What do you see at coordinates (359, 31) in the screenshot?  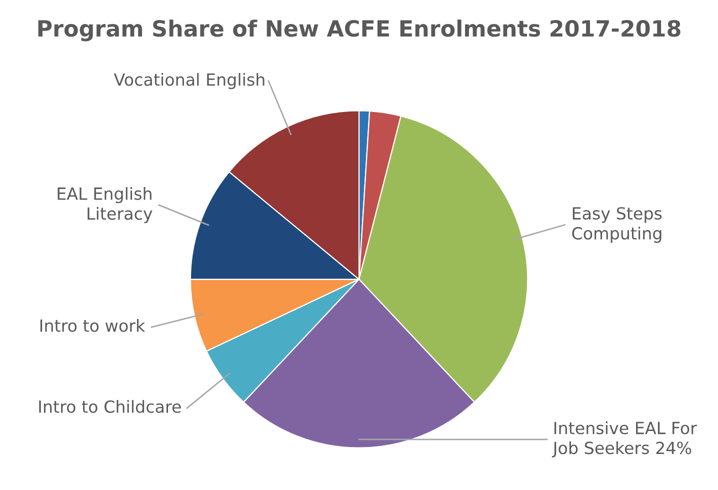 I see `chart-title: Program Share of New ACFE Enrolments 2017-2018` at bounding box center [359, 31].